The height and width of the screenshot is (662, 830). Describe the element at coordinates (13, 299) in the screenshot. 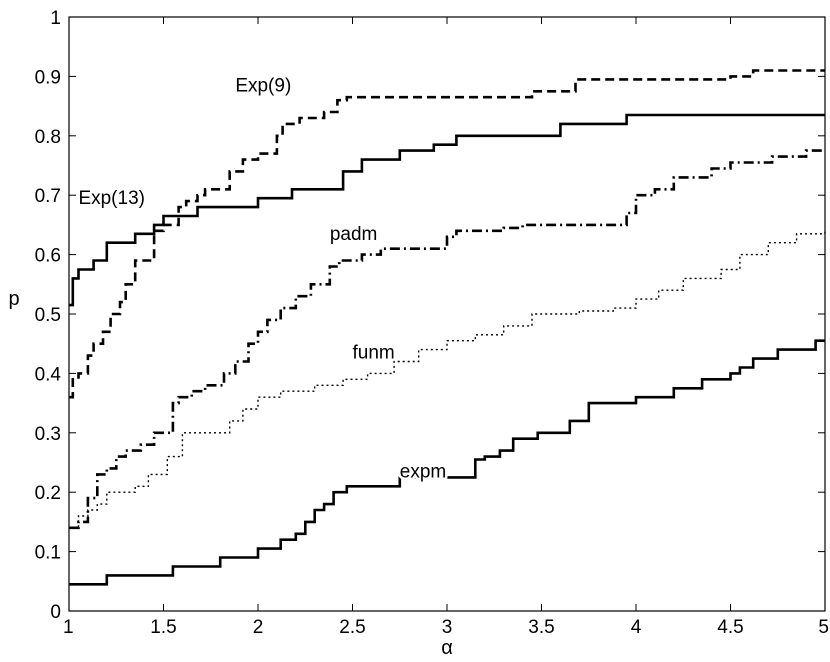

I see `y-axis-label: p` at that location.